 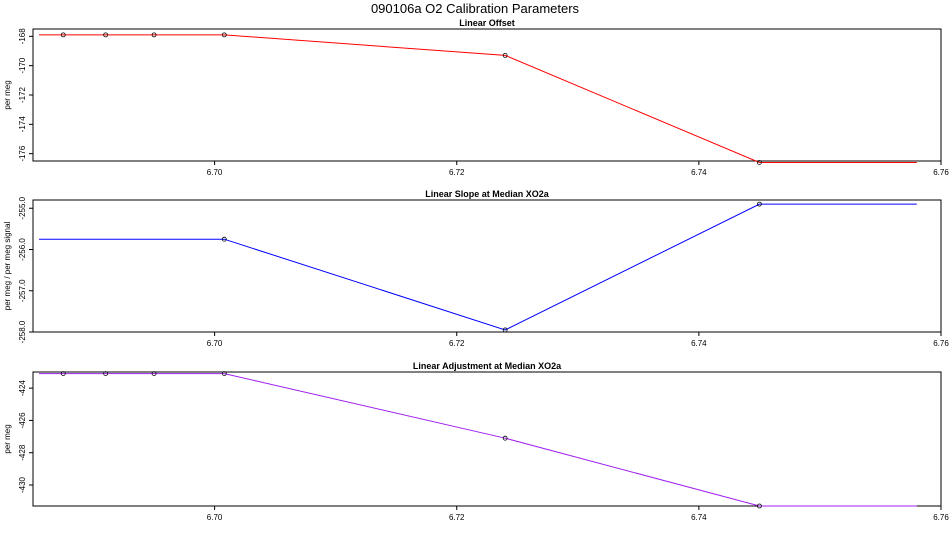 What do you see at coordinates (22, 94) in the screenshot?
I see `y-tick-label: -172` at bounding box center [22, 94].